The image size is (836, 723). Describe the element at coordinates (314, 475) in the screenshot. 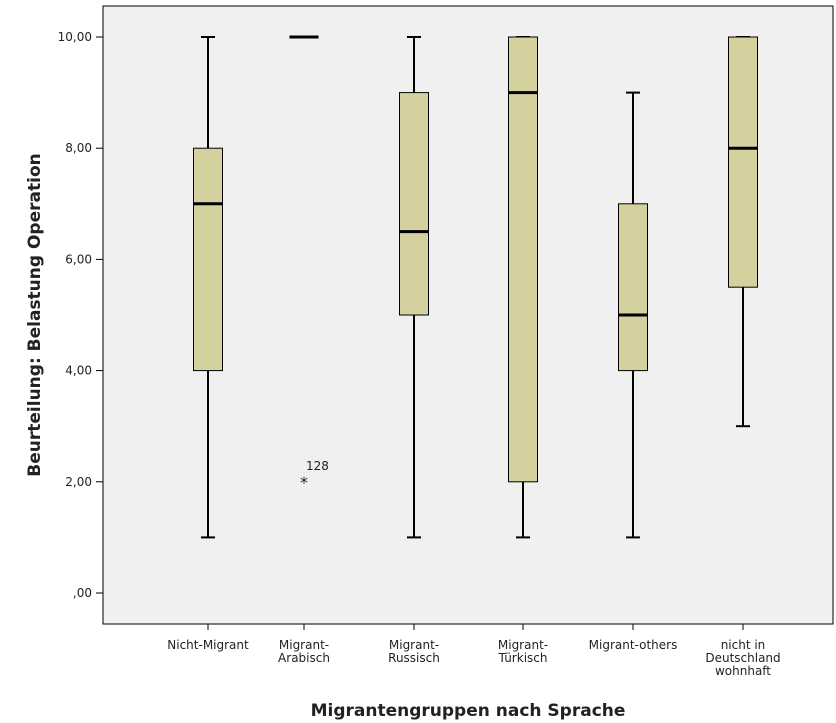

I see `outlier-series: *128` at that location.